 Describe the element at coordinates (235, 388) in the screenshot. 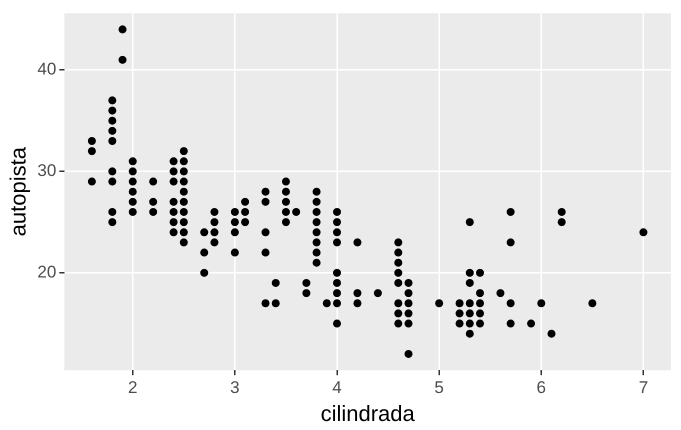

I see `x-tick-label: 3` at that location.